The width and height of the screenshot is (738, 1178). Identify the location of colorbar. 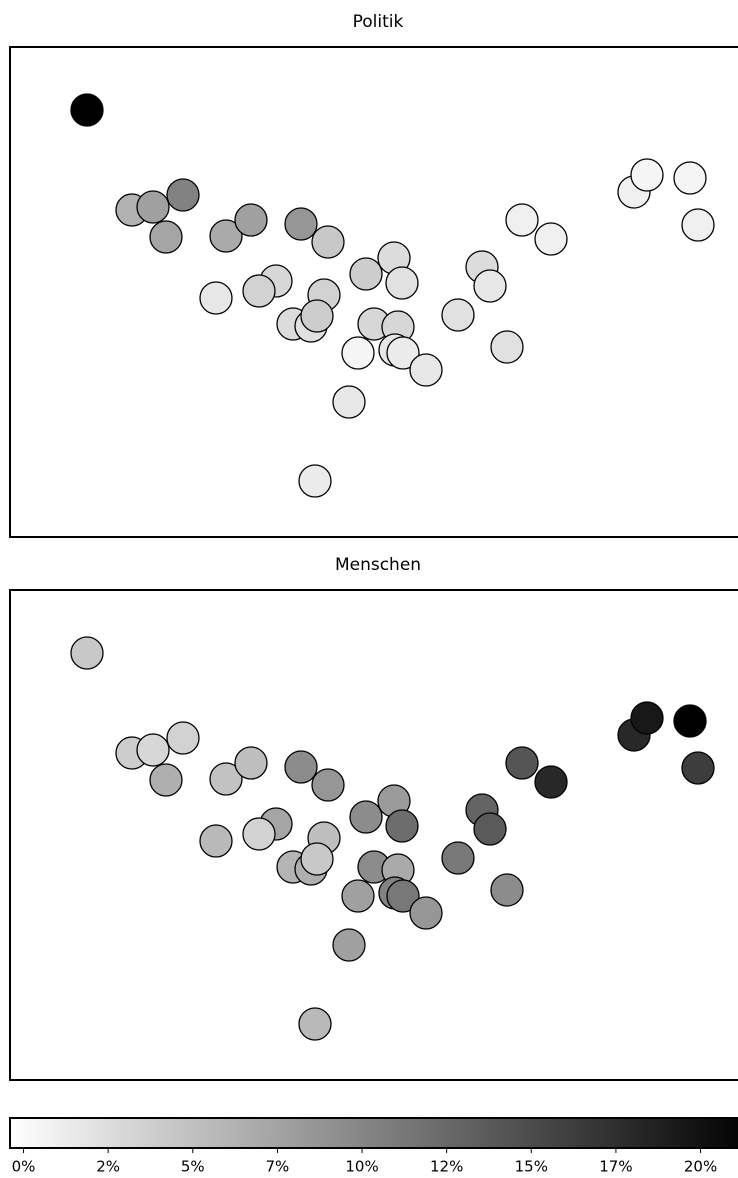
(373, 1133).